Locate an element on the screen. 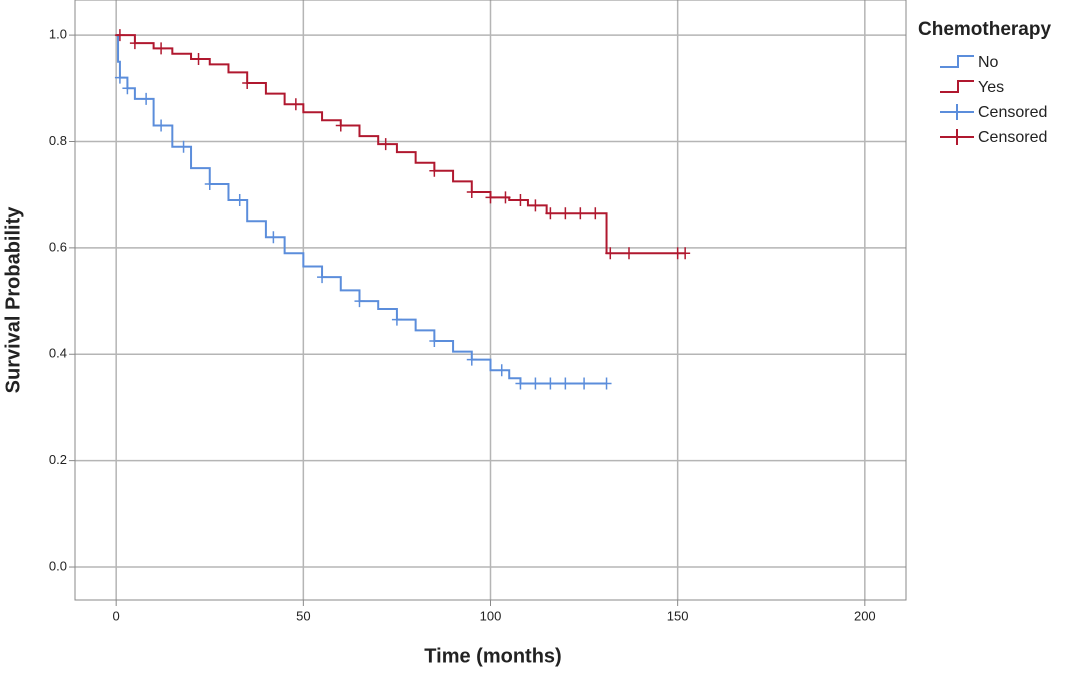 The height and width of the screenshot is (677, 1084). x-tick-label: 100 is located at coordinates (491, 615).